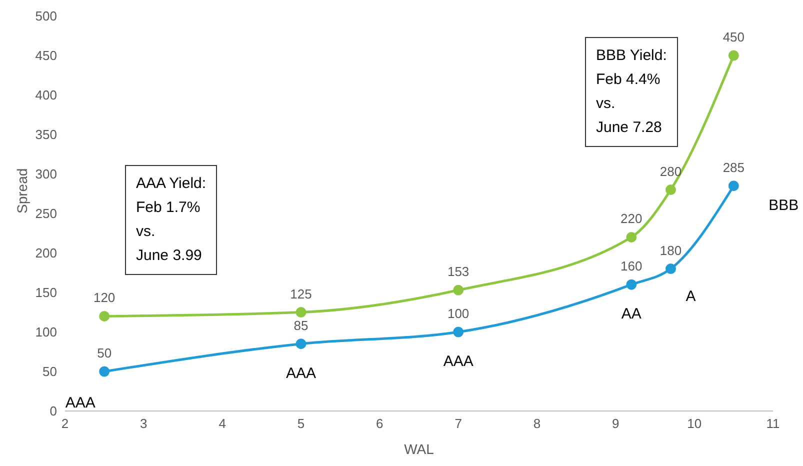 The image size is (803, 466). Describe the element at coordinates (773, 424) in the screenshot. I see `x-tick-label: 11` at that location.